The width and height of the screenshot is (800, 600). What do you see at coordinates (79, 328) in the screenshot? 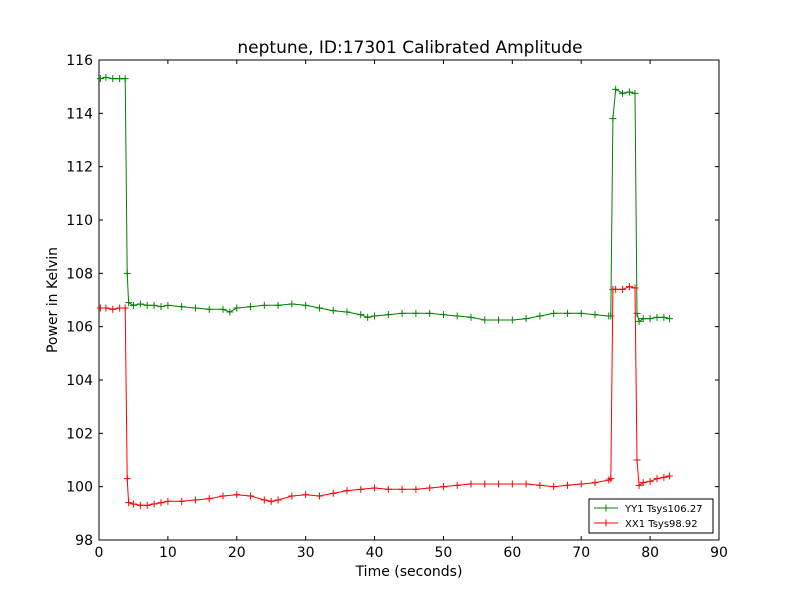
I see `y-tick-label: 106` at bounding box center [79, 328].